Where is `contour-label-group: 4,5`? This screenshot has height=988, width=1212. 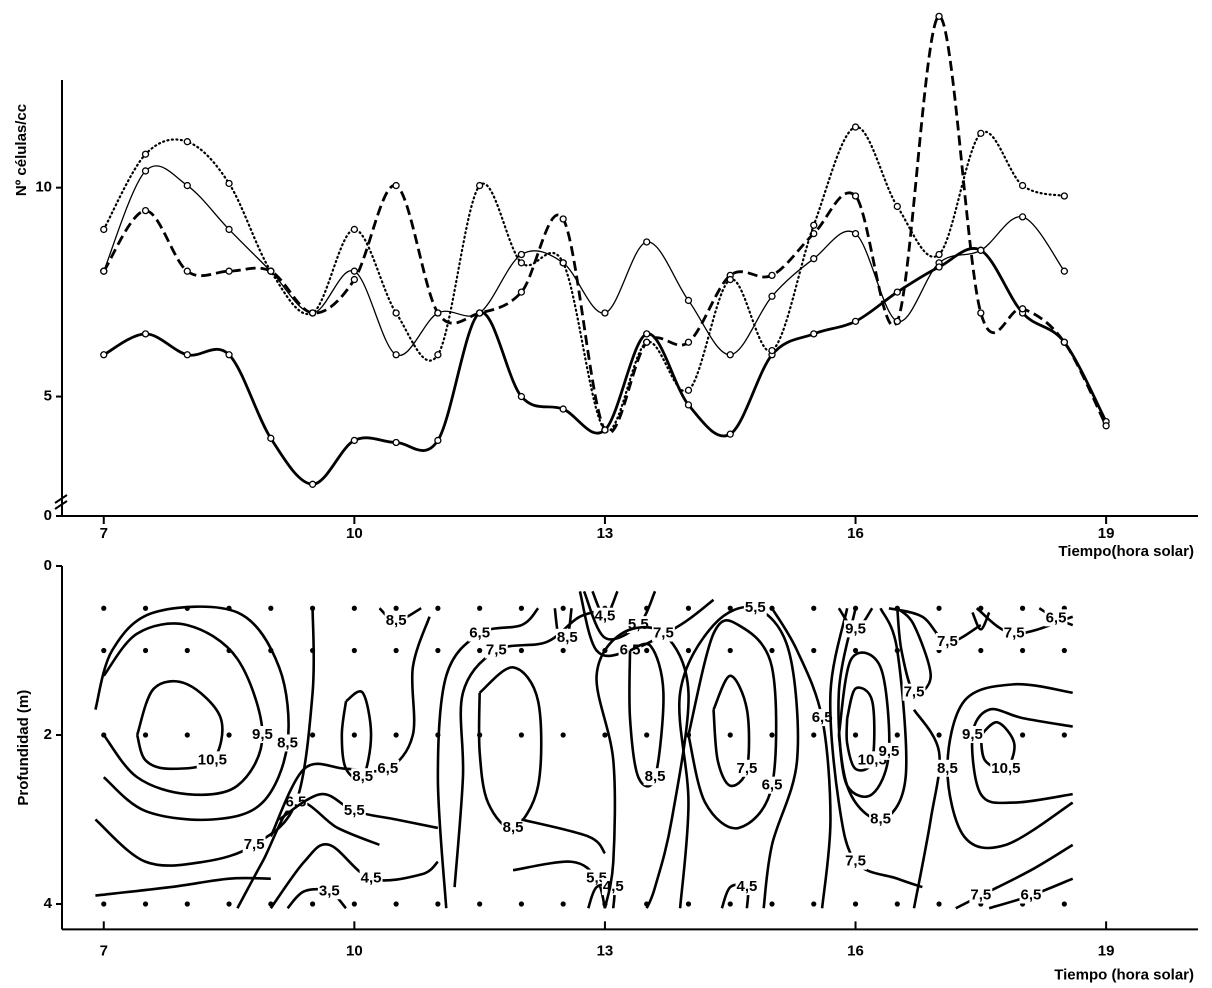
contour-label-group: 4,5 is located at coordinates (371, 878).